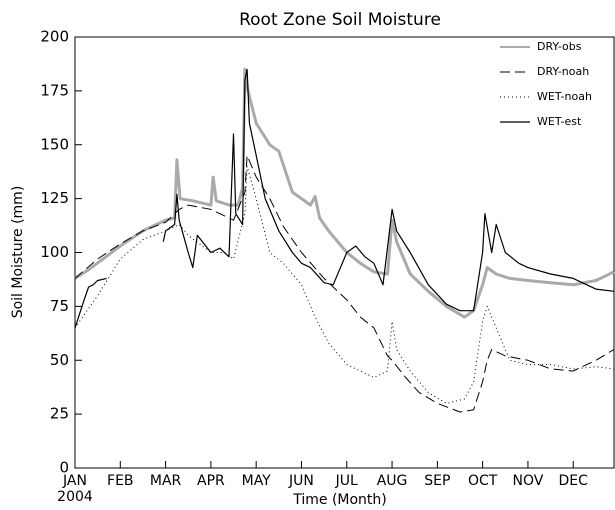  Describe the element at coordinates (54, 90) in the screenshot. I see `y-tick-label: 175` at that location.